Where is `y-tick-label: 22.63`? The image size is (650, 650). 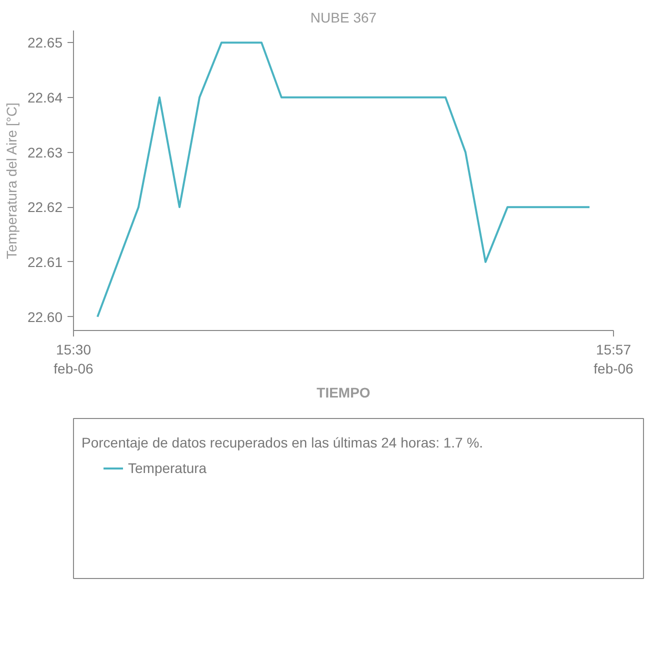
y-tick-label: 22.63 is located at coordinates (45, 152).